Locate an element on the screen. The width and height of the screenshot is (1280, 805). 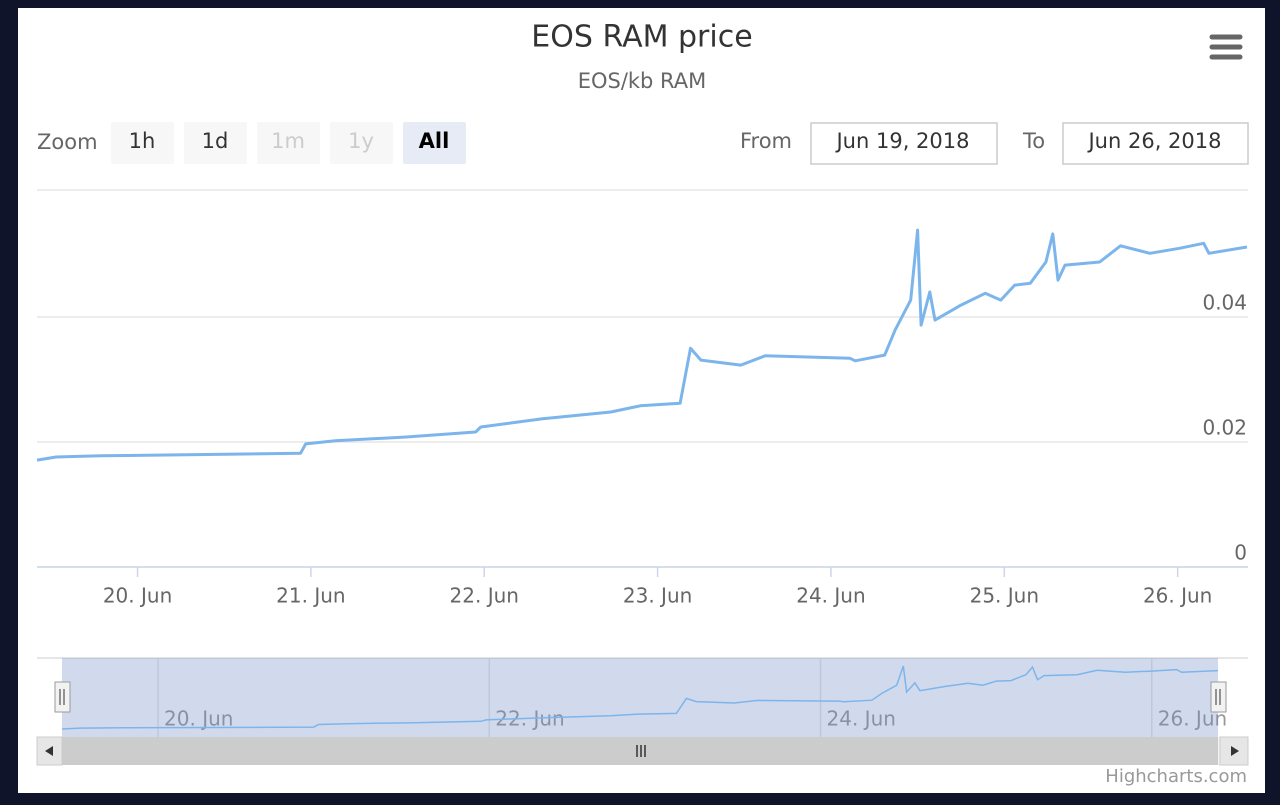
zoom-label: Zoom is located at coordinates (67, 142).